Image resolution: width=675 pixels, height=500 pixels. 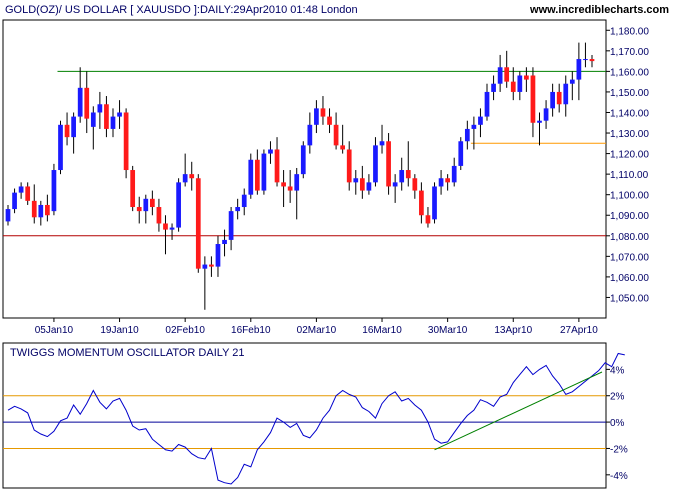 I want to click on x-tick-label: 27Apr10, so click(x=579, y=330).